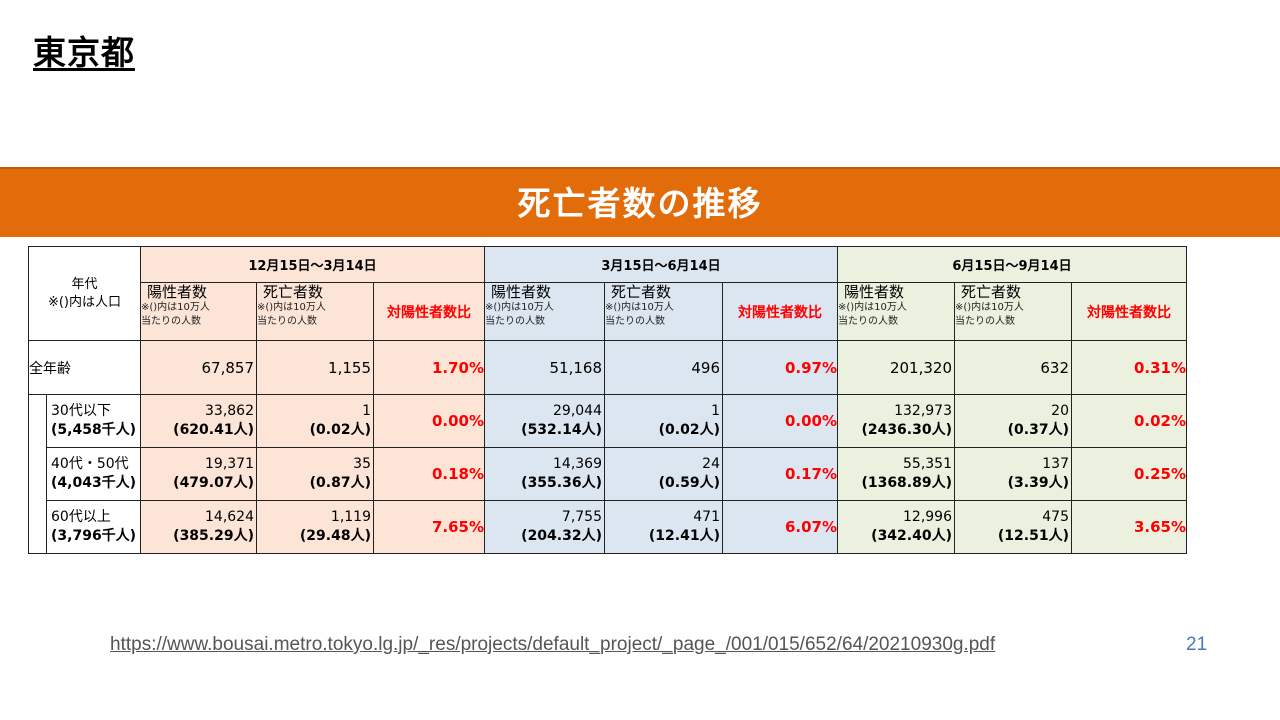 This screenshot has width=1280, height=720. I want to click on positive-rate: (532.14人), so click(561, 430).